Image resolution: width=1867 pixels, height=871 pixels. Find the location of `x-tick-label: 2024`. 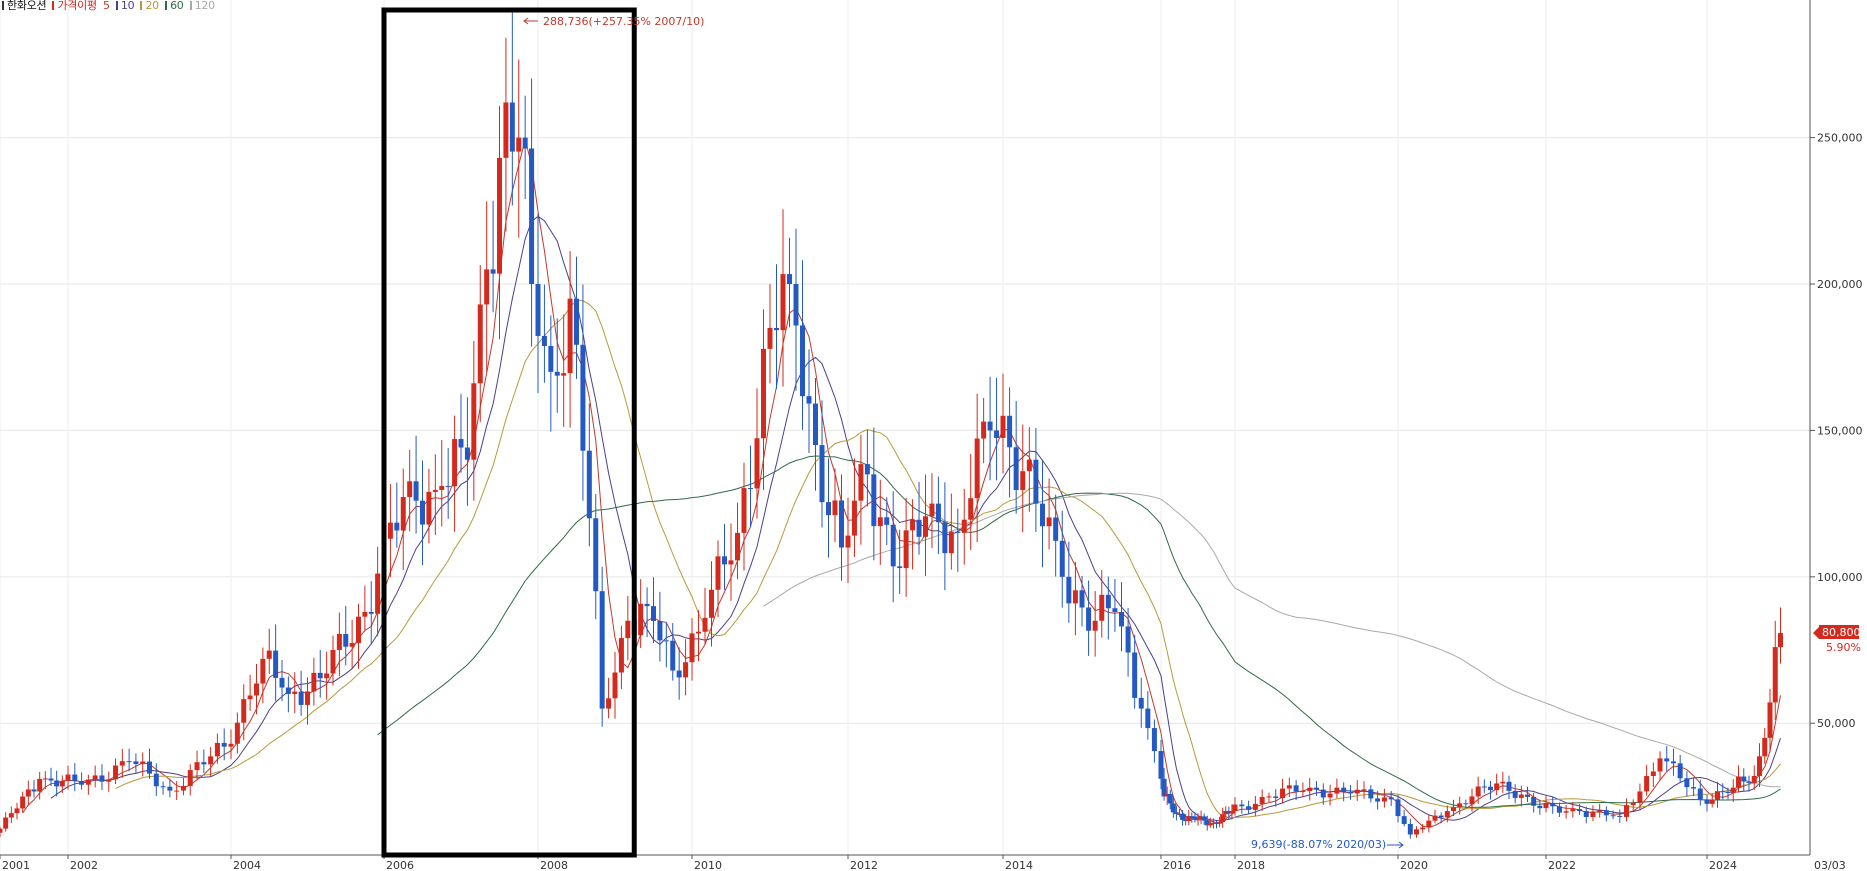

x-tick-label: 2024 is located at coordinates (1723, 865).